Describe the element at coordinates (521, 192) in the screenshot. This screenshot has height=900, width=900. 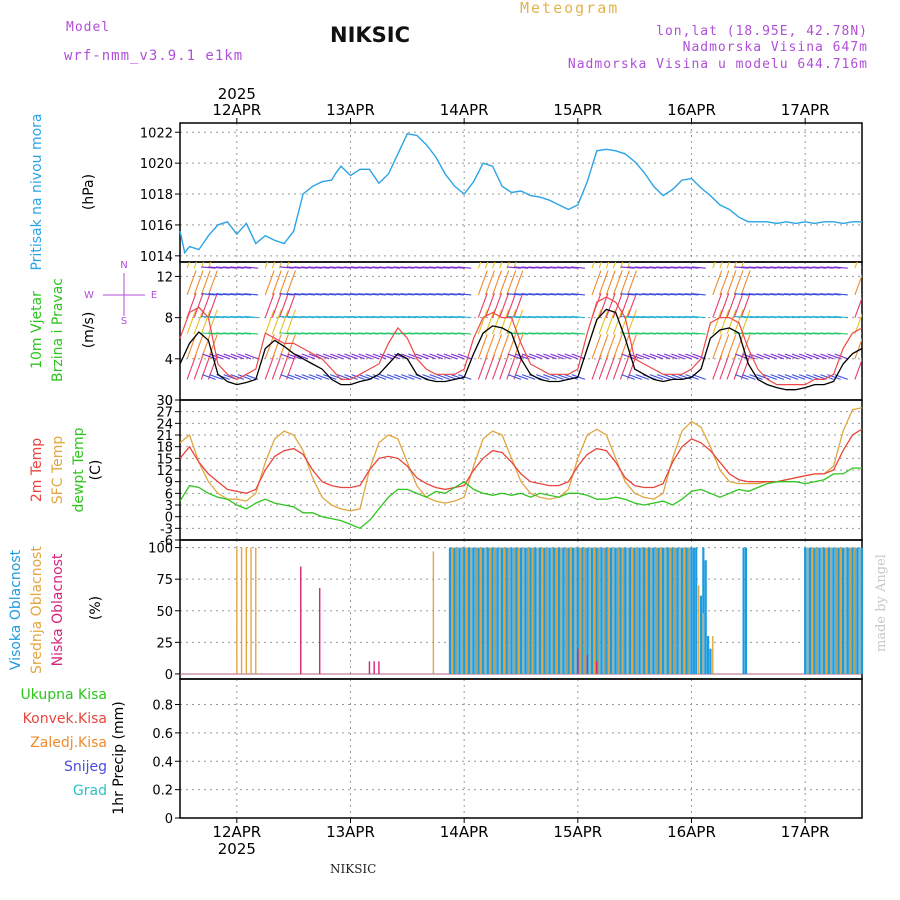
I see `panel-frame` at that location.